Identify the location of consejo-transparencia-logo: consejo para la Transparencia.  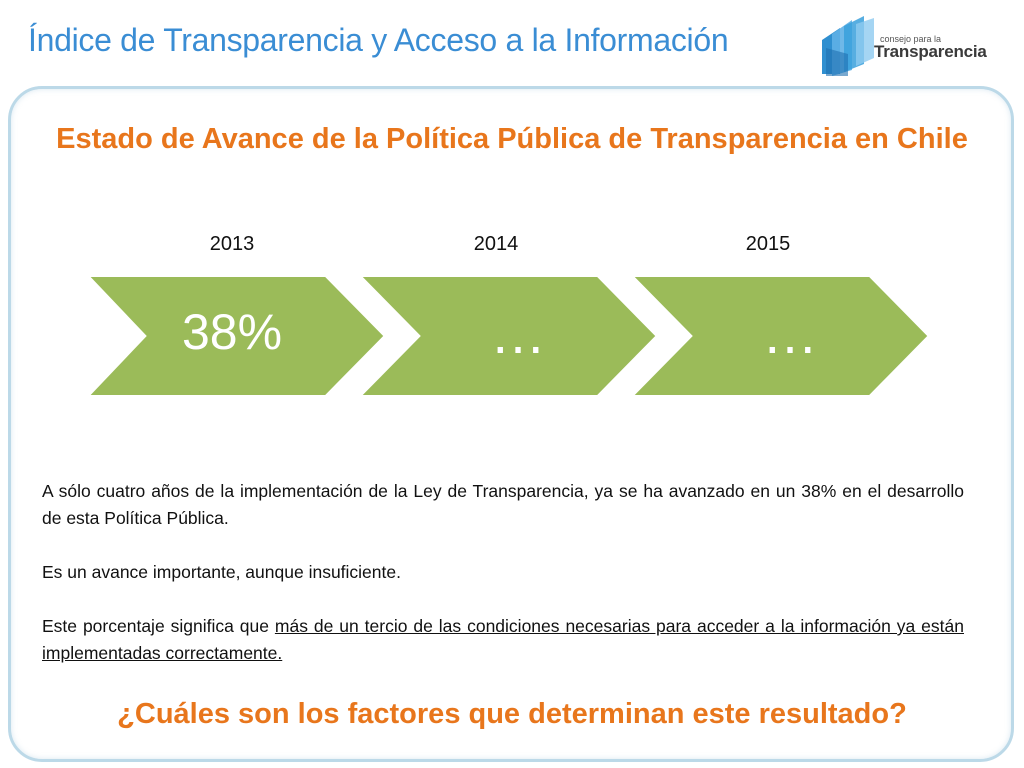
(906, 46).